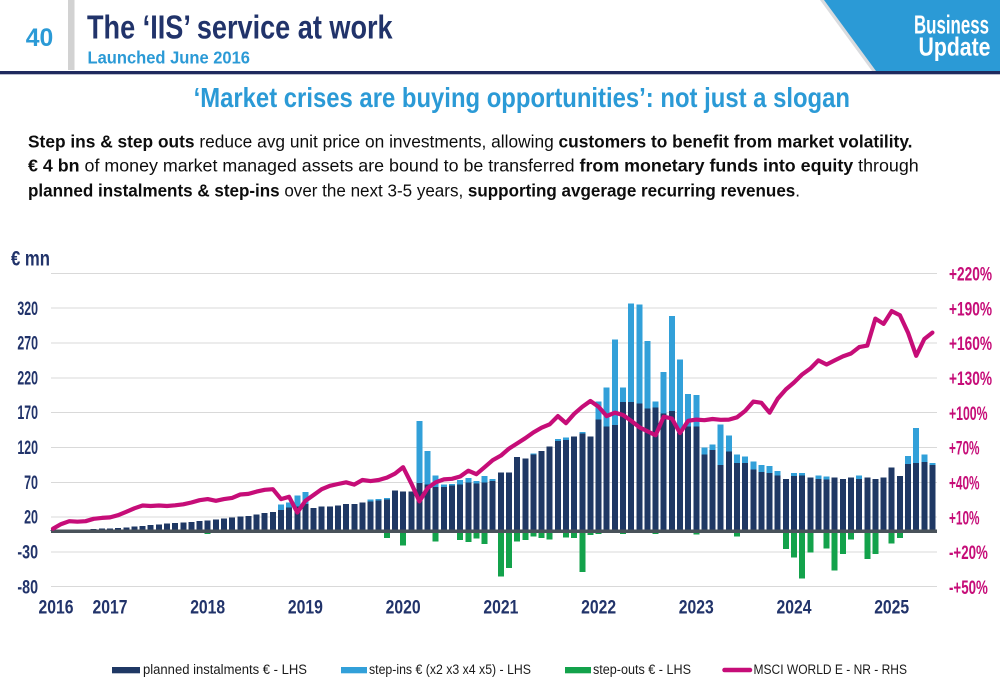  What do you see at coordinates (27, 553) in the screenshot?
I see `svg-text: -30` at bounding box center [27, 553].